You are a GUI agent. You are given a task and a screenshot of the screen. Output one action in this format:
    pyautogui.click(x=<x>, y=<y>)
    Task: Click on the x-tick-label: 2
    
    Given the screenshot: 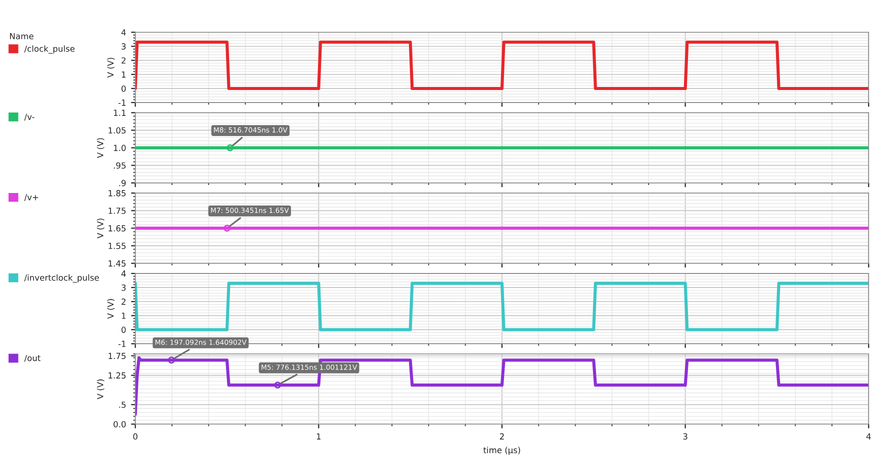 What is the action you would take?
    pyautogui.click(x=502, y=436)
    